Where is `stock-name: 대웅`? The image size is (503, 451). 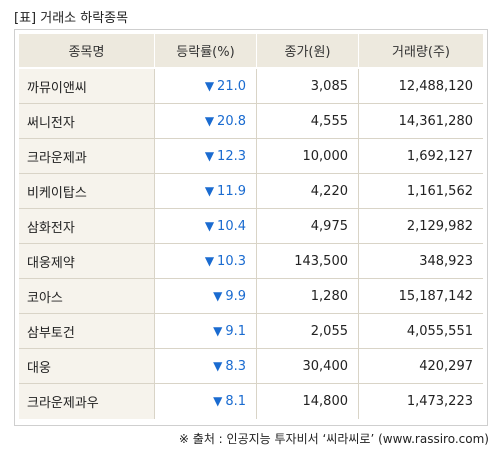
stock-name: 대웅 is located at coordinates (87, 366).